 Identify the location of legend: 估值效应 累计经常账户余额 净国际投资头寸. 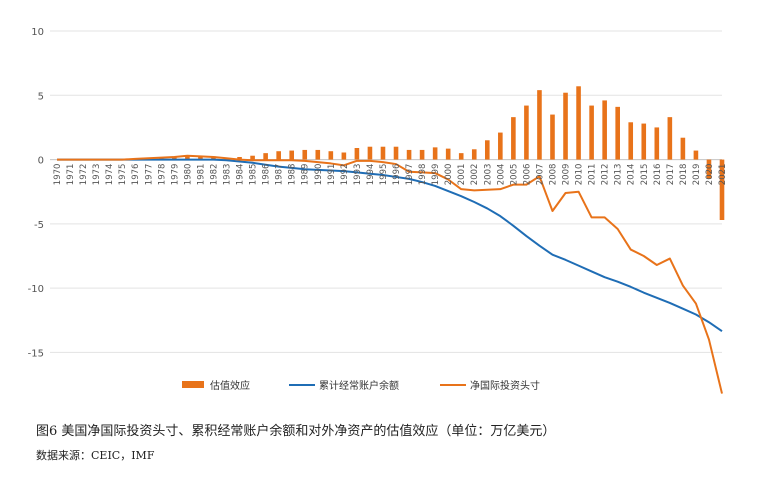
(361, 385).